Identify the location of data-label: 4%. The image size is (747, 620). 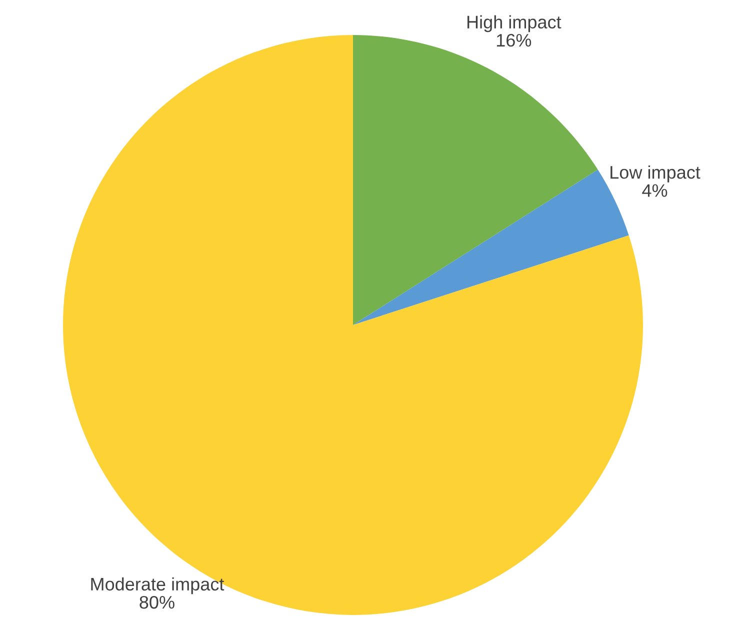
(655, 190).